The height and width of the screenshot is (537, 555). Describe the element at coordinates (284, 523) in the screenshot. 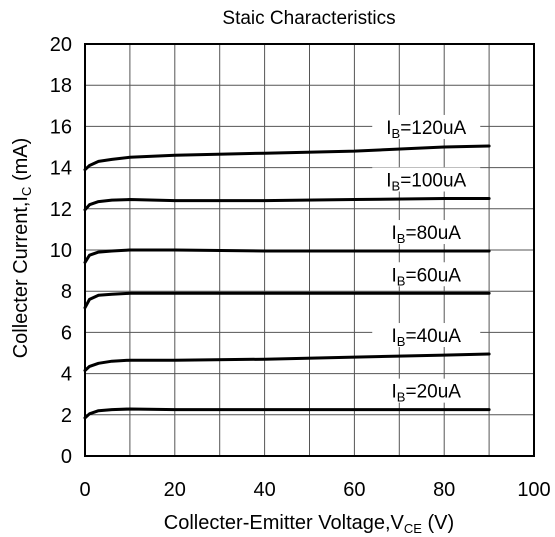

I see `x-axis-label-main: Collecter-Emitter Voltage,V` at that location.